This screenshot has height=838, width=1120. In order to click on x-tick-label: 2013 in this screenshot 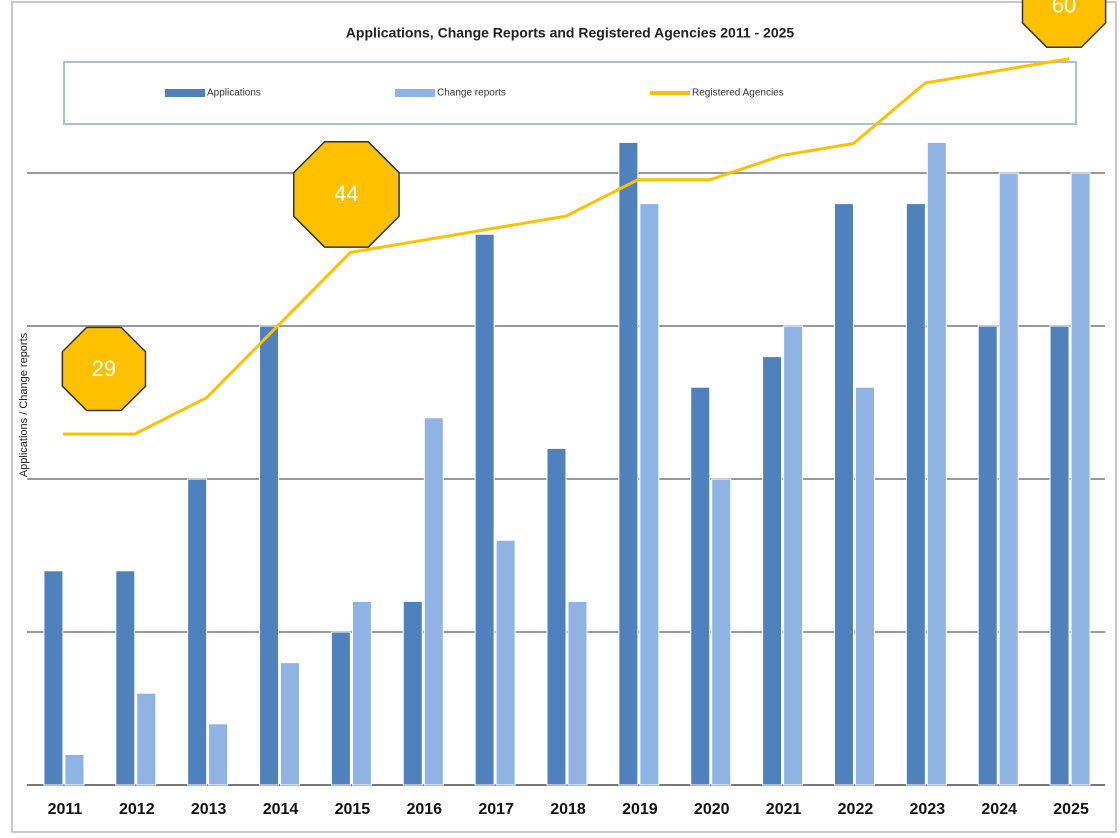, I will do `click(209, 809)`.